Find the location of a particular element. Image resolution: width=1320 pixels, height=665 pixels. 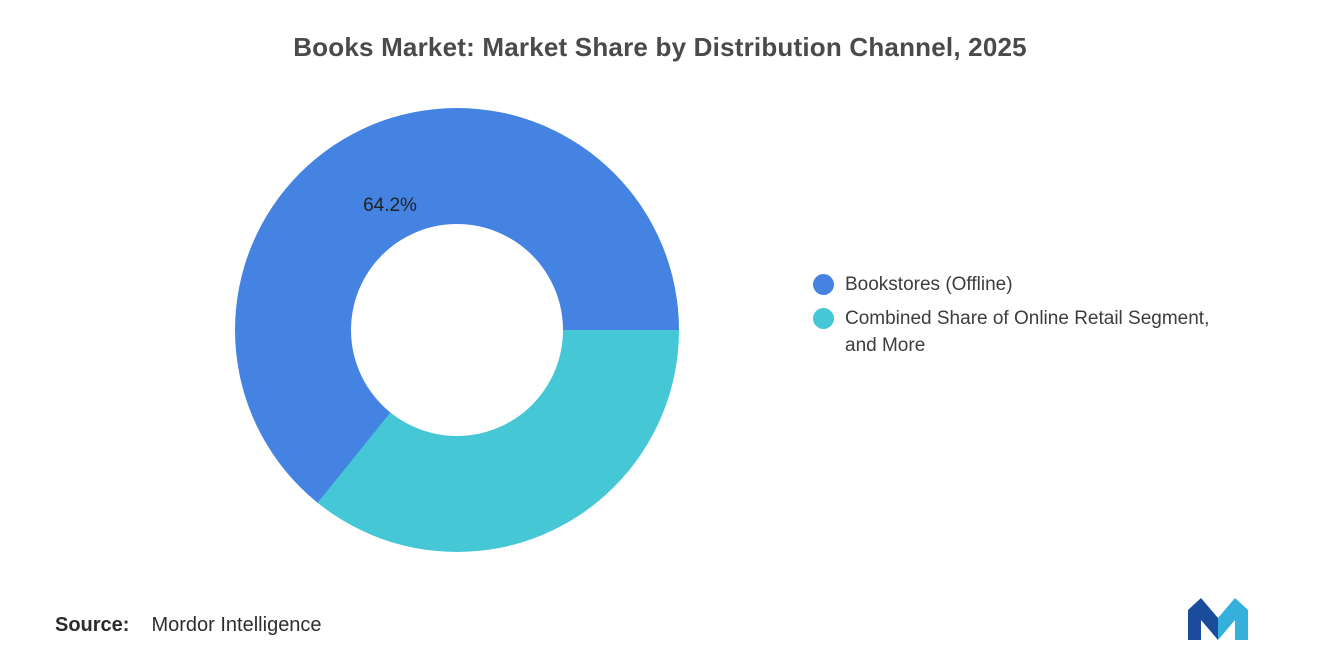

source-label: Source: is located at coordinates (92, 625).